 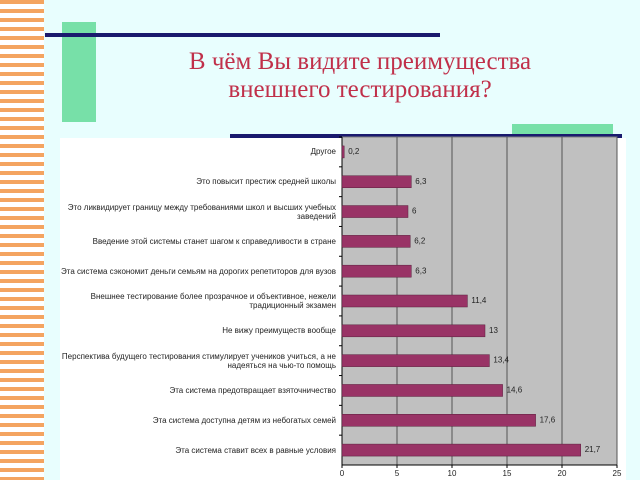 I want to click on x-tick-label: 15, so click(x=507, y=473).